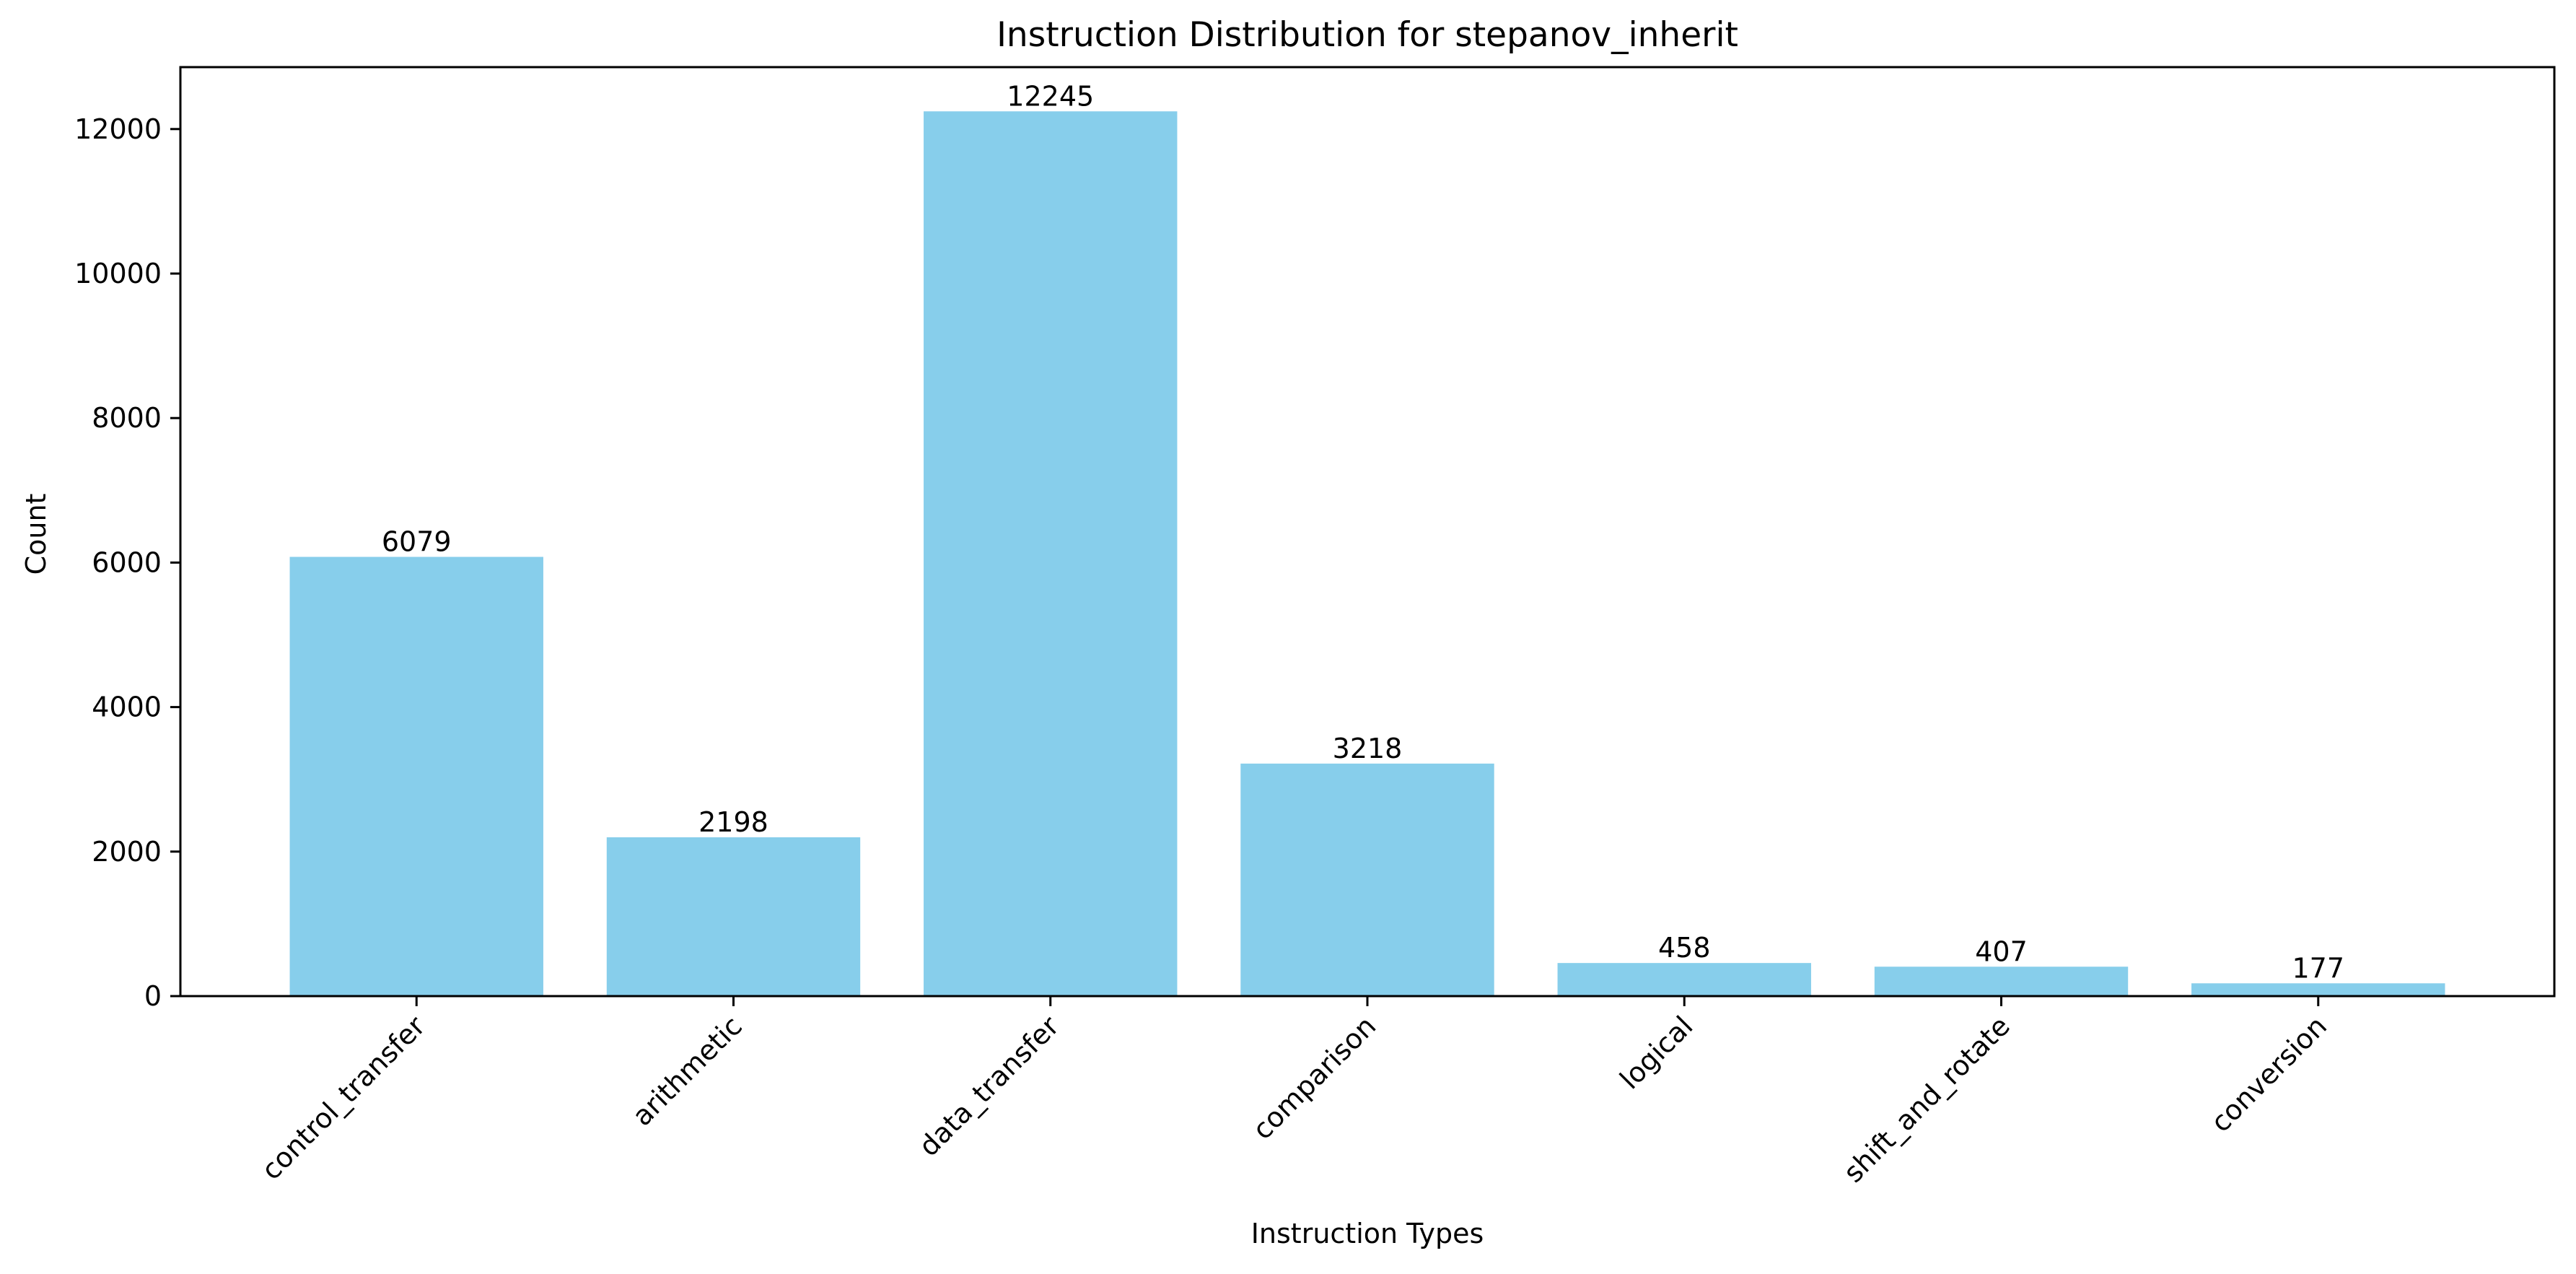 This screenshot has height=1274, width=2576. I want to click on data-label-shift-and-rotate: 407, so click(2002, 951).